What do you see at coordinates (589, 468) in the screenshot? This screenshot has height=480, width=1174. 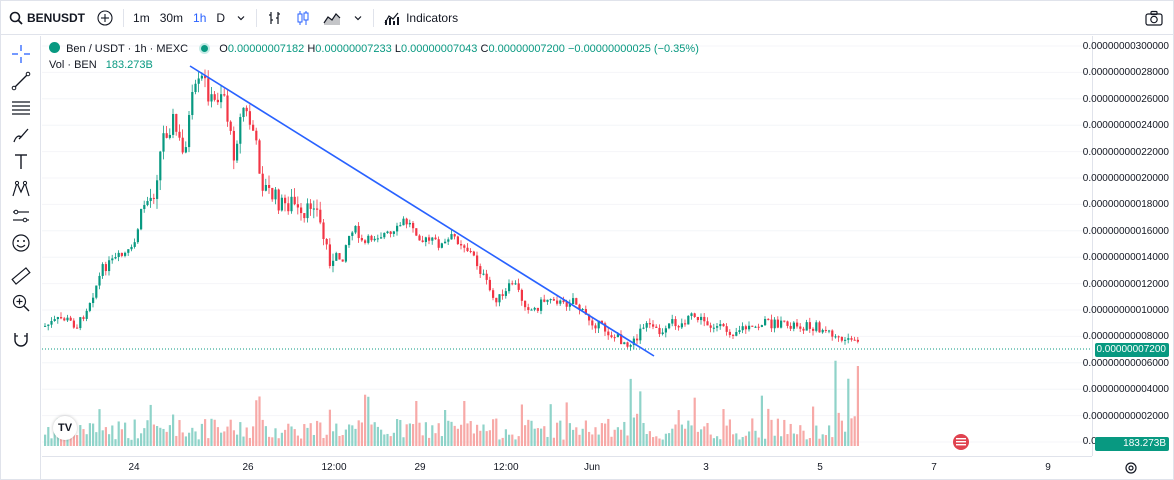 I see `time-axis: 24 26 12:00 29 12:00 Jun 3 5 7 9` at bounding box center [589, 468].